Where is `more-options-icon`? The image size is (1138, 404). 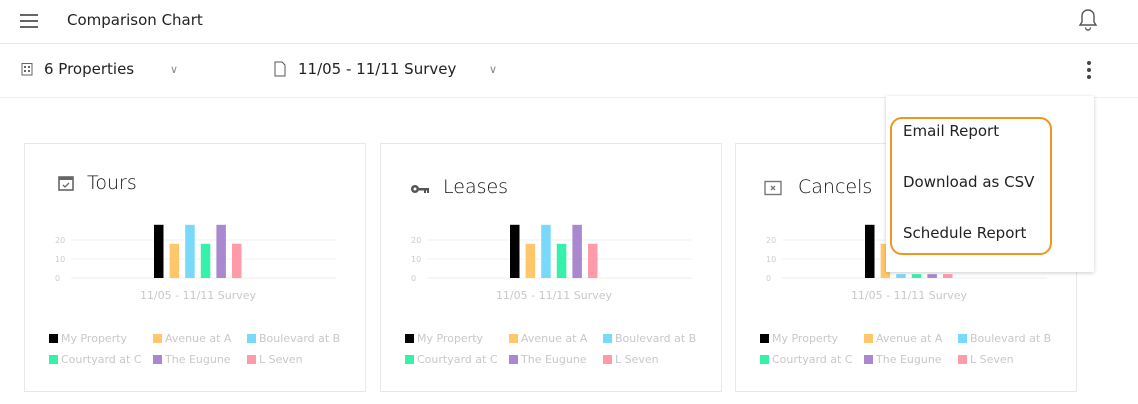 more-options-icon is located at coordinates (1089, 71).